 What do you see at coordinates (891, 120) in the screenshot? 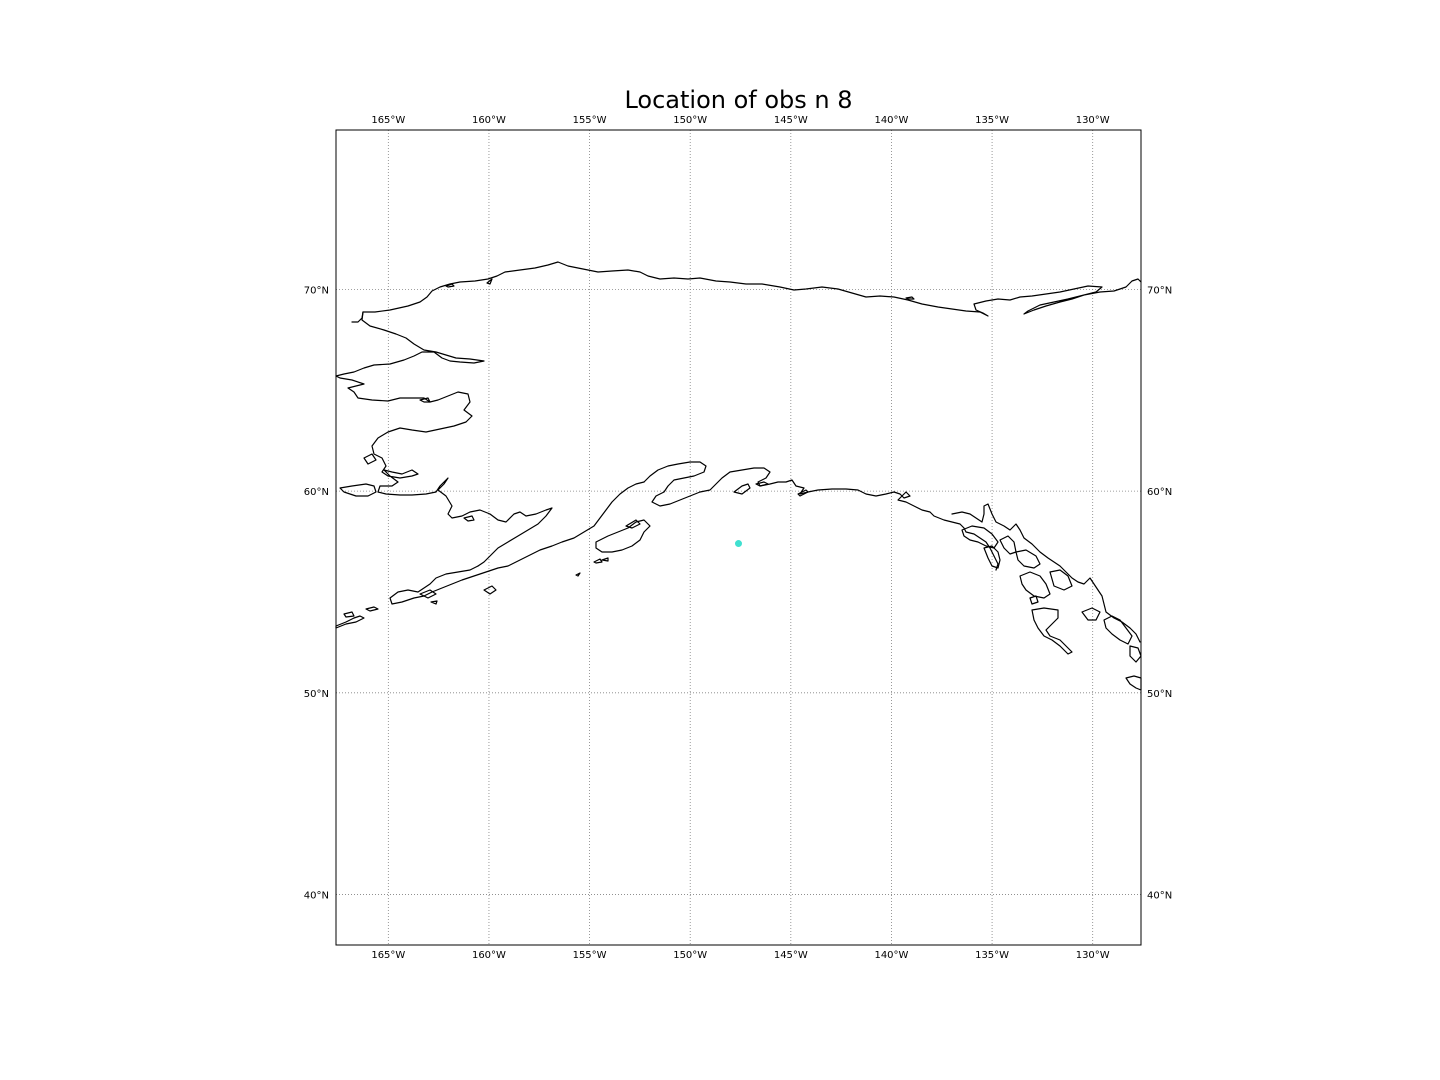
I see `lon-tick-label-top: 140°W` at bounding box center [891, 120].